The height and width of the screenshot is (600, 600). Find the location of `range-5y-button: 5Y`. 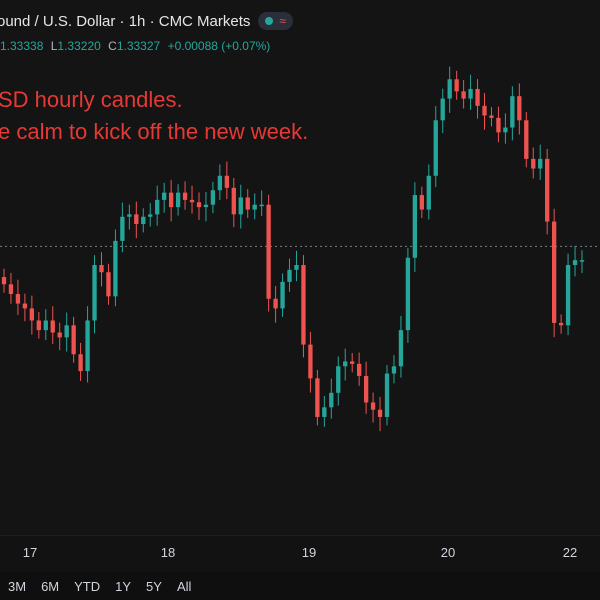

range-5y-button: 5Y is located at coordinates (154, 586).